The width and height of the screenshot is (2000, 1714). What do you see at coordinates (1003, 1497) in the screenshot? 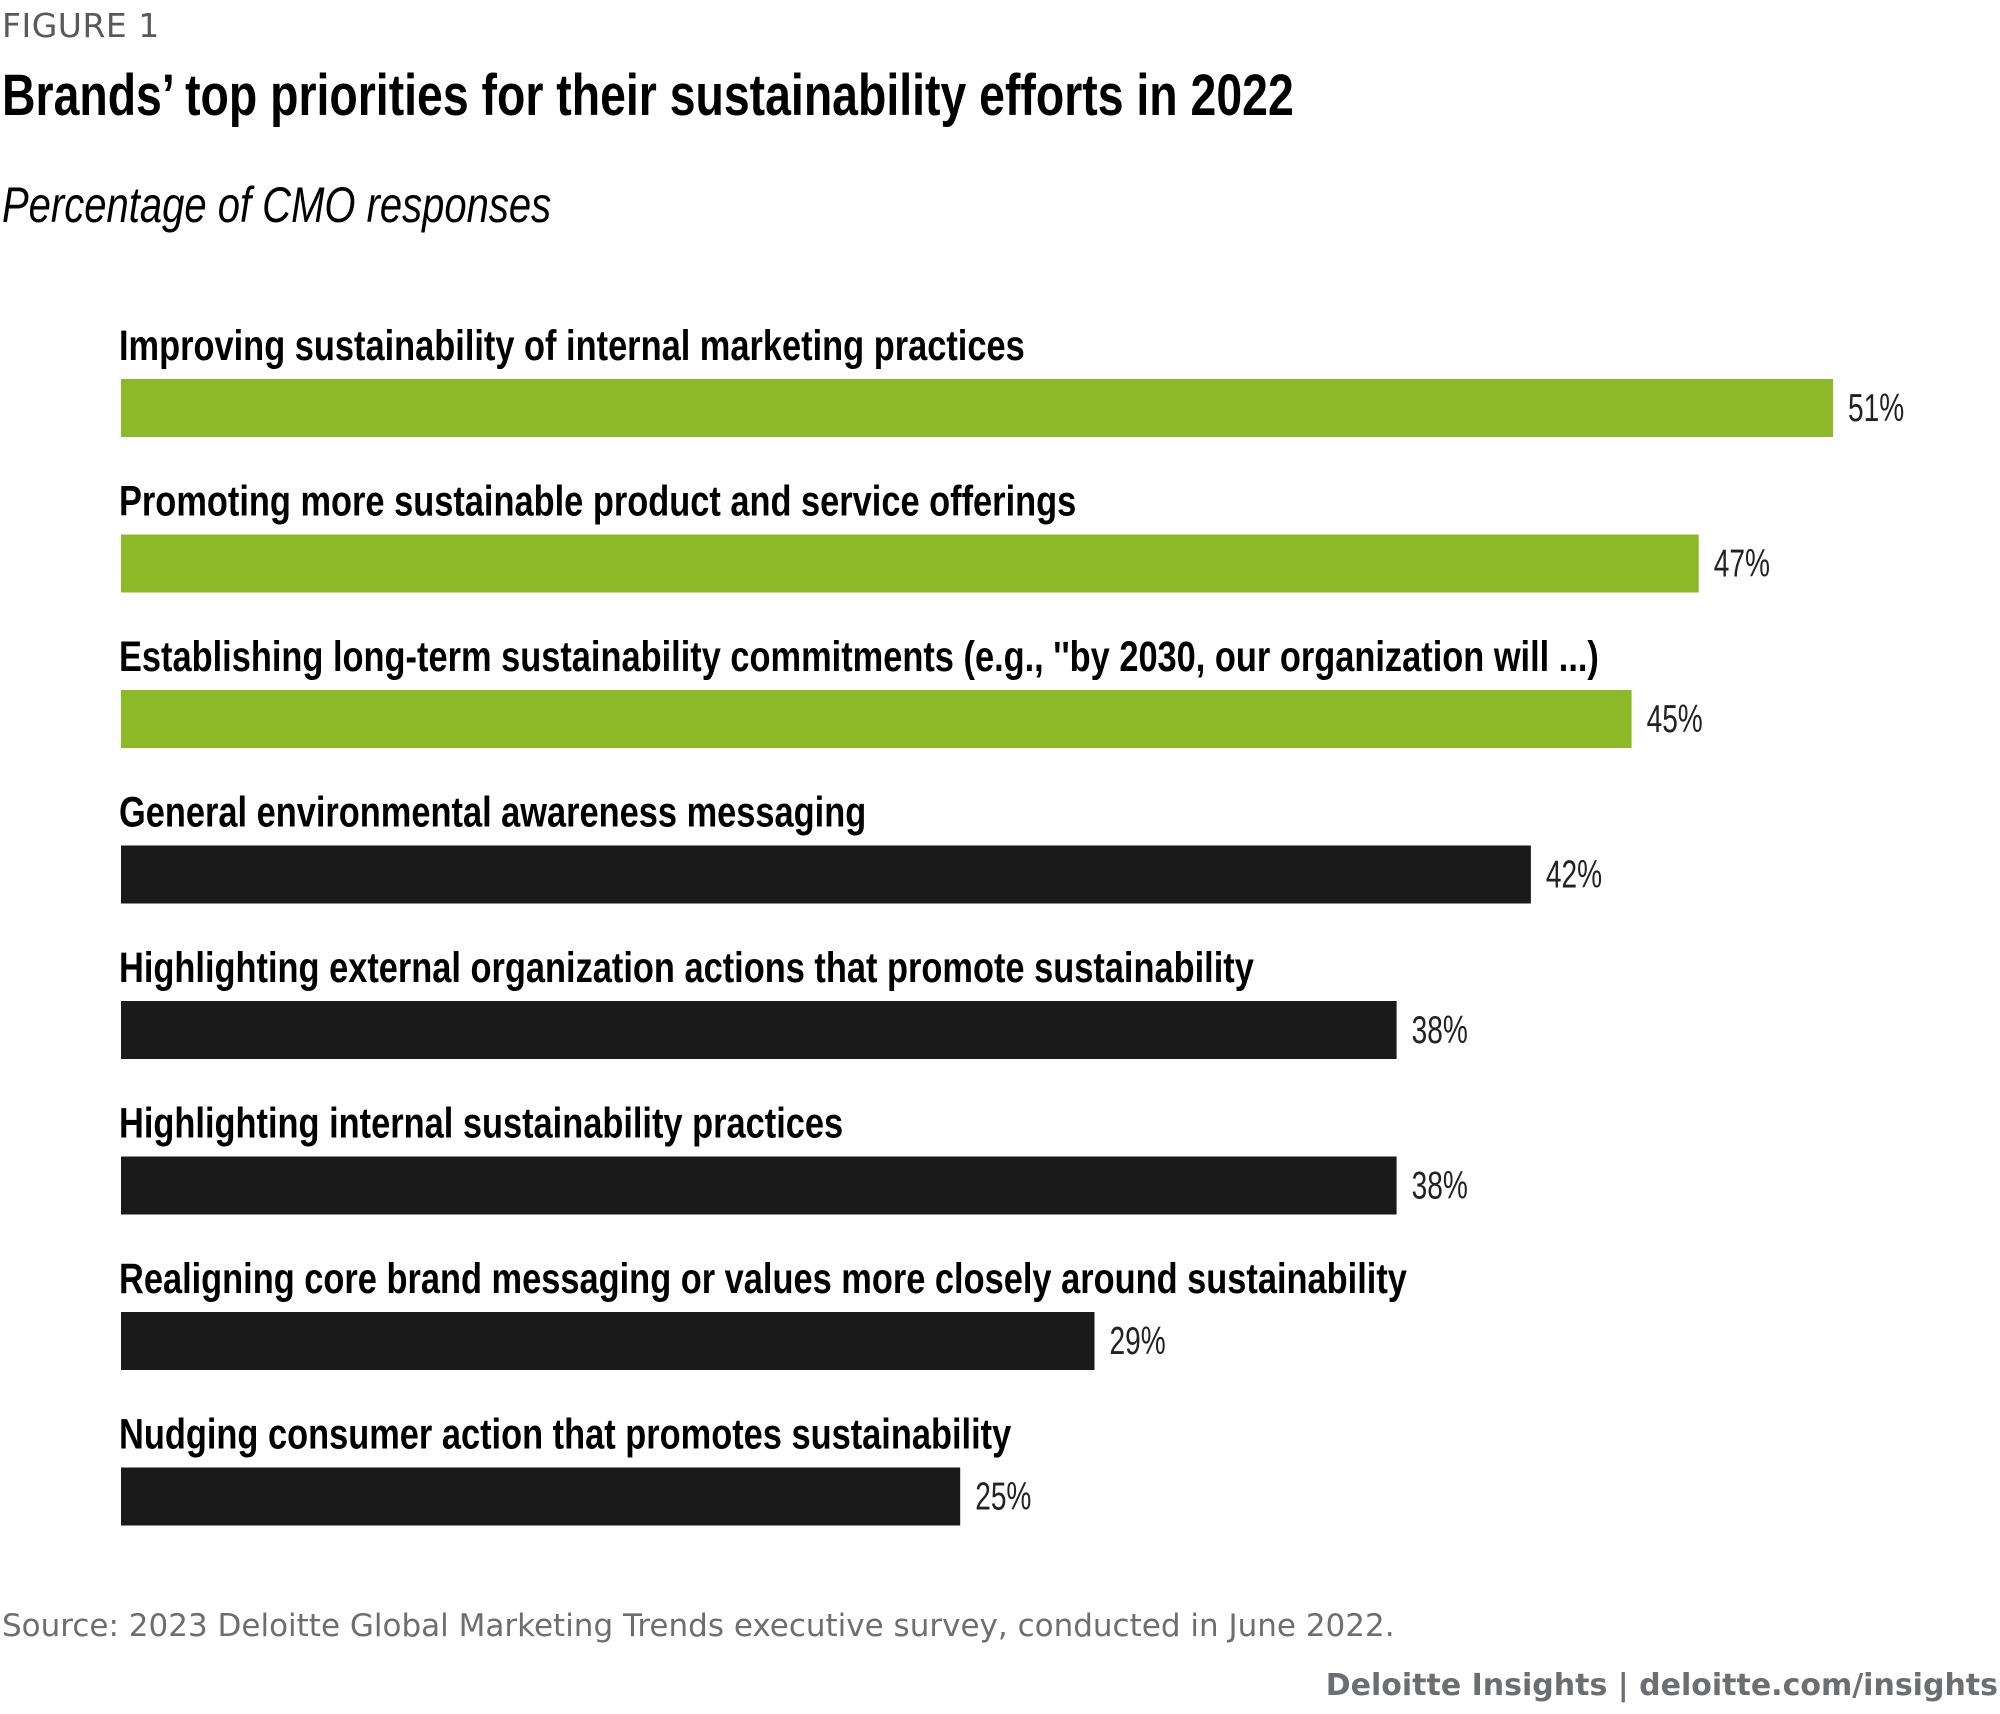
I see `value-label: 25%` at bounding box center [1003, 1497].